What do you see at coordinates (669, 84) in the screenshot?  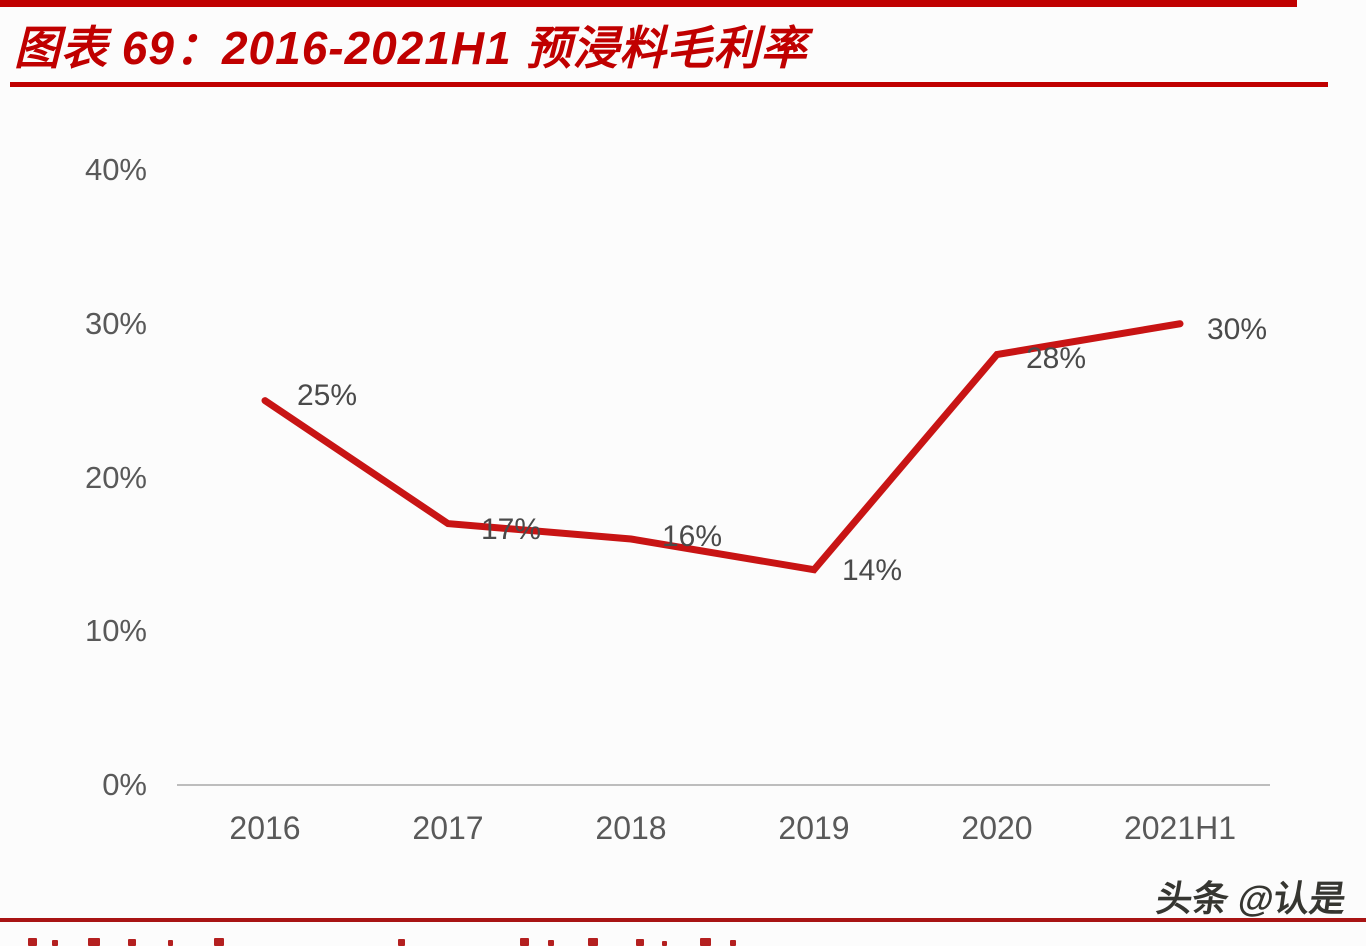 I see `title-underline` at bounding box center [669, 84].